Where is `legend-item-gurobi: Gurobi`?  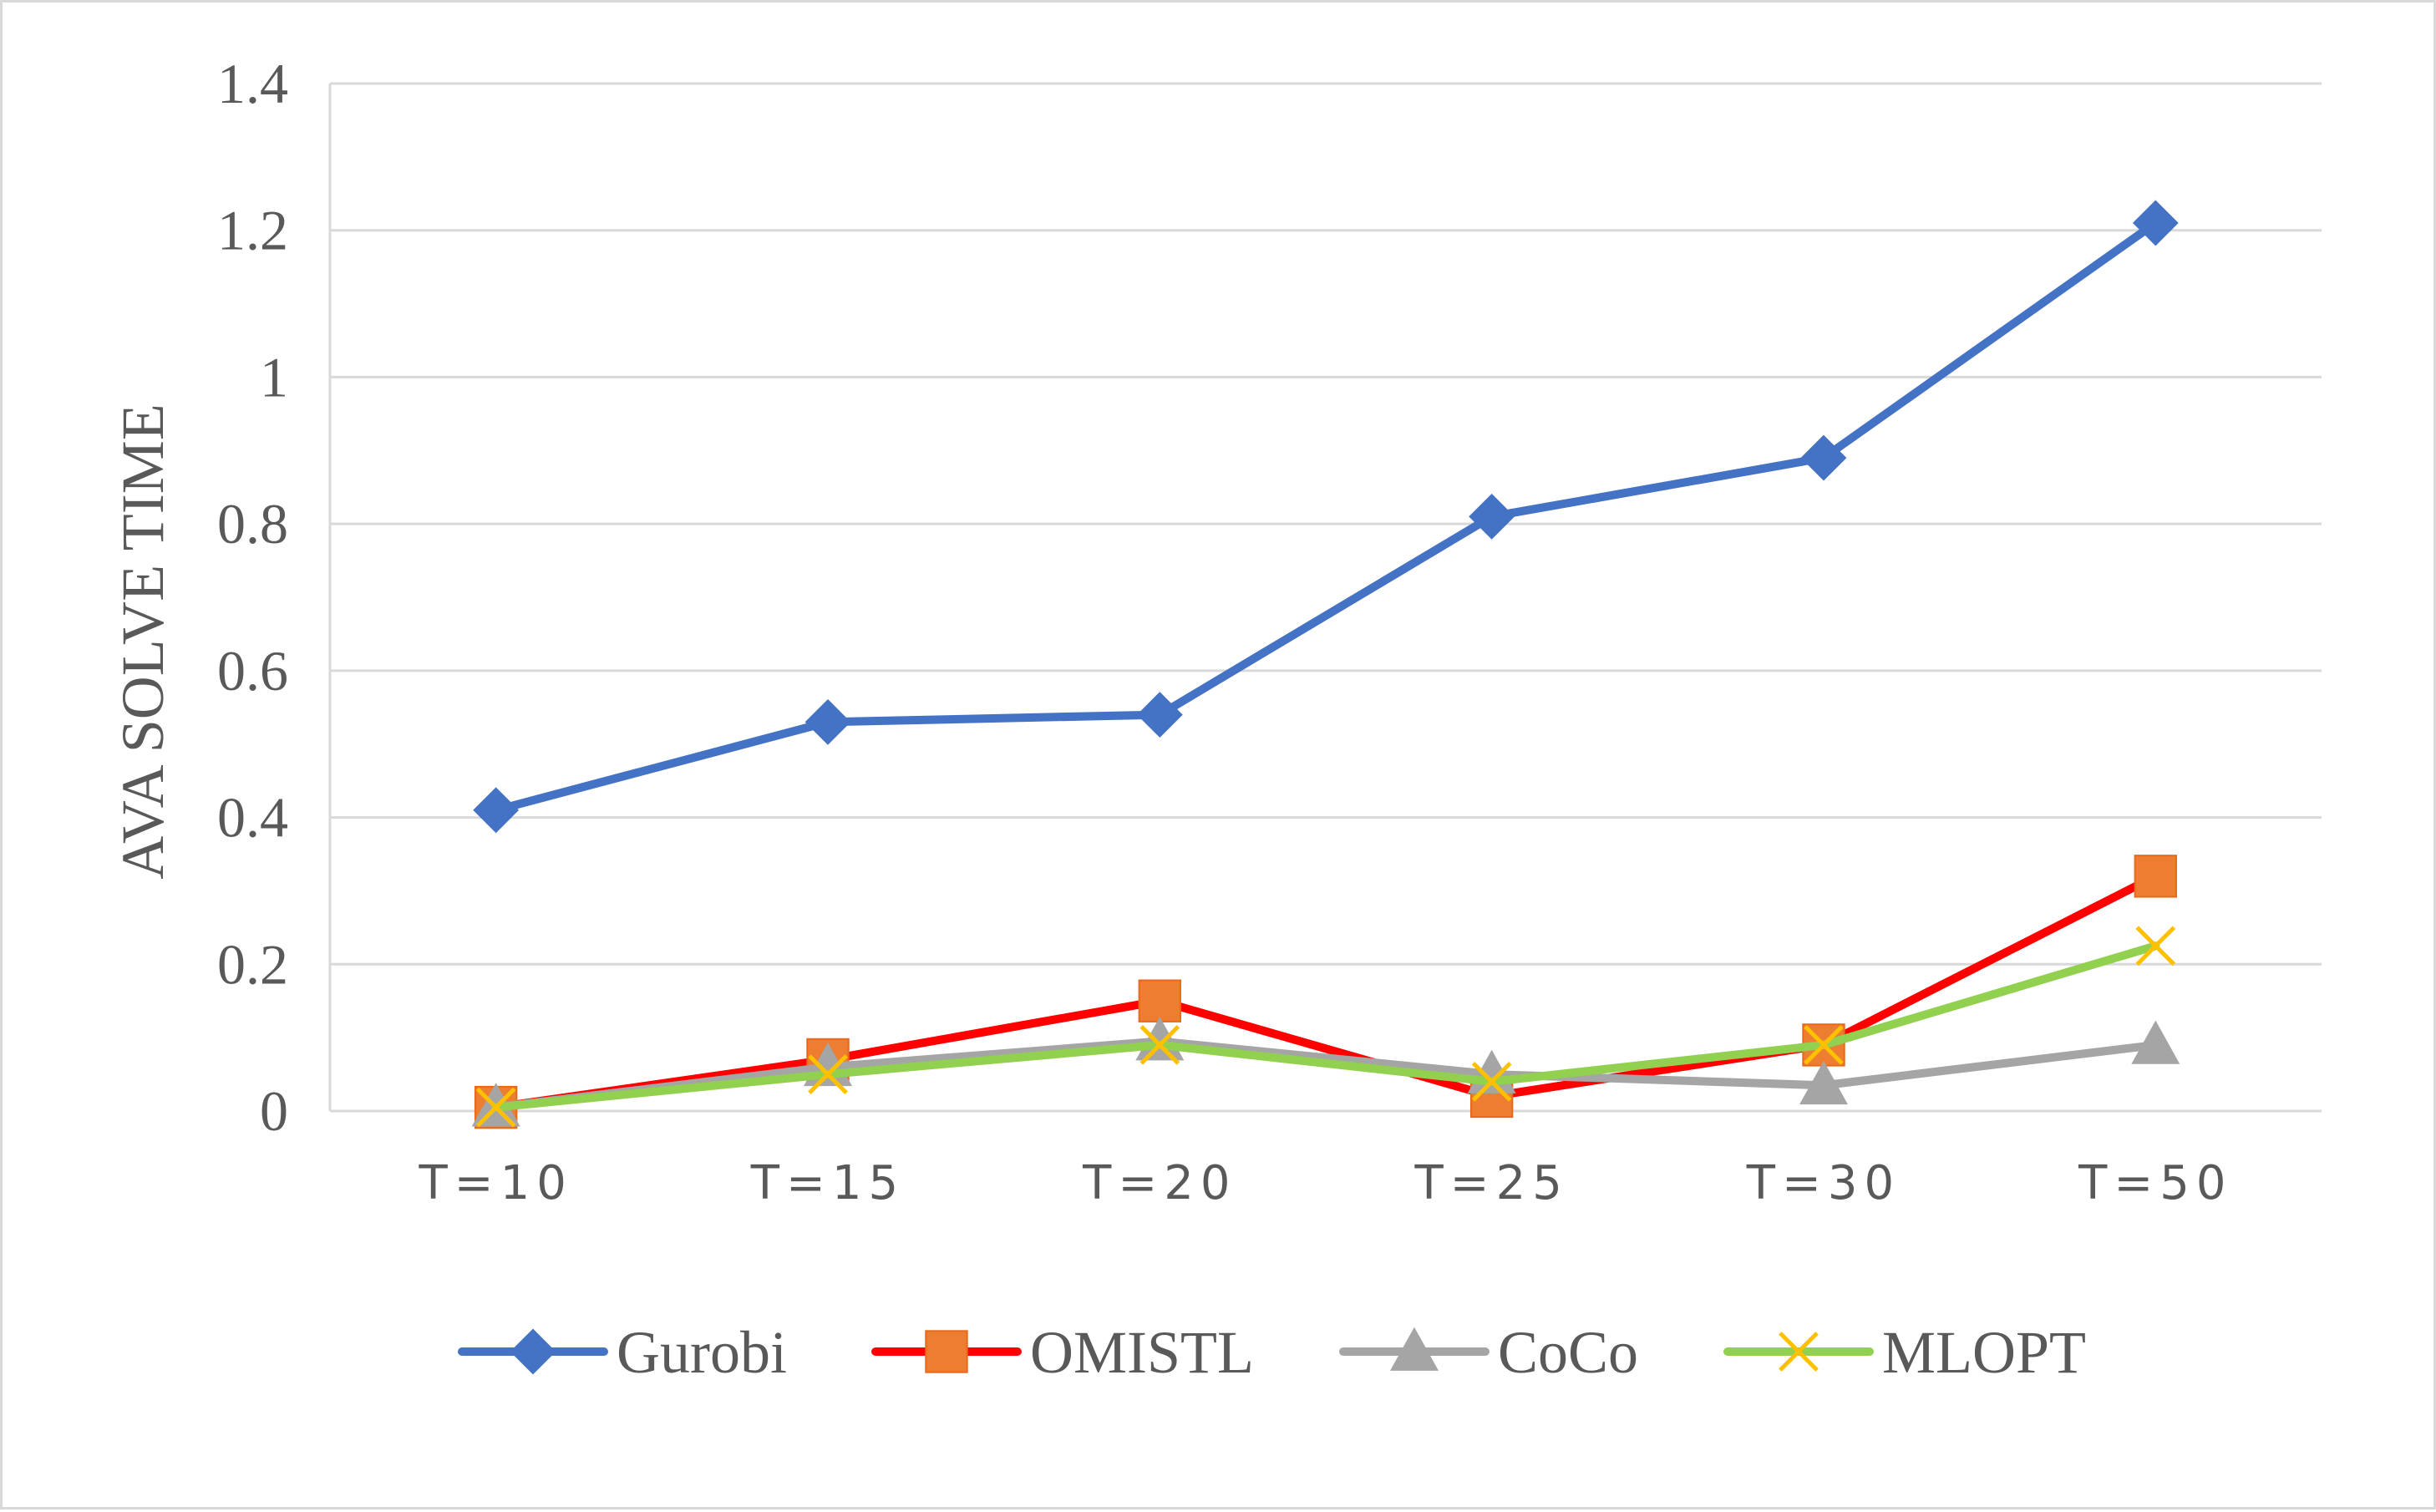 legend-item-gurobi: Gurobi is located at coordinates (622, 1352).